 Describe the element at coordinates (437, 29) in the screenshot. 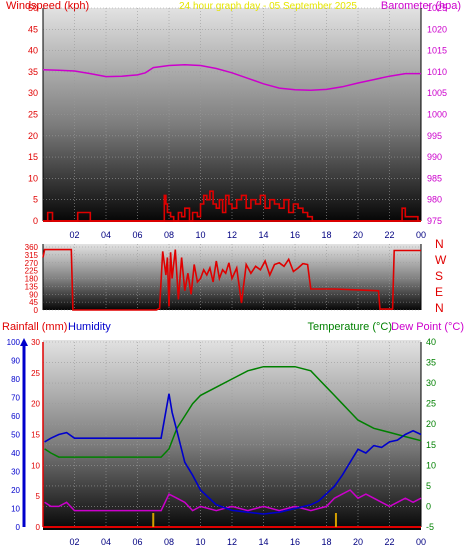

I see `baro-tick-label: 1020` at that location.